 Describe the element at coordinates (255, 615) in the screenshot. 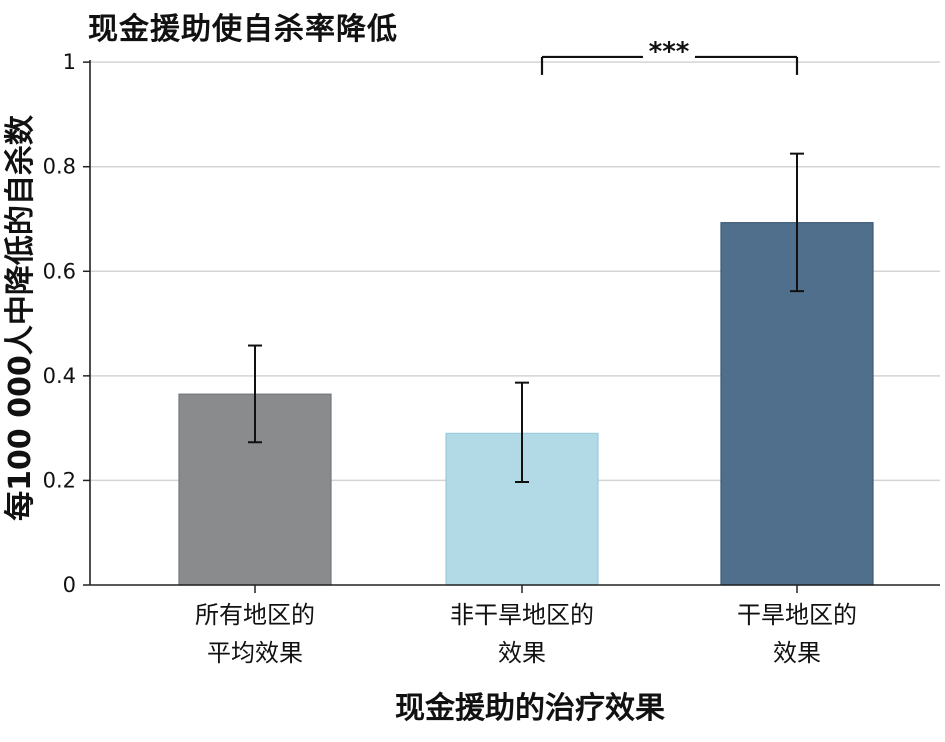

I see `x-tick-label: 所有地区的` at that location.